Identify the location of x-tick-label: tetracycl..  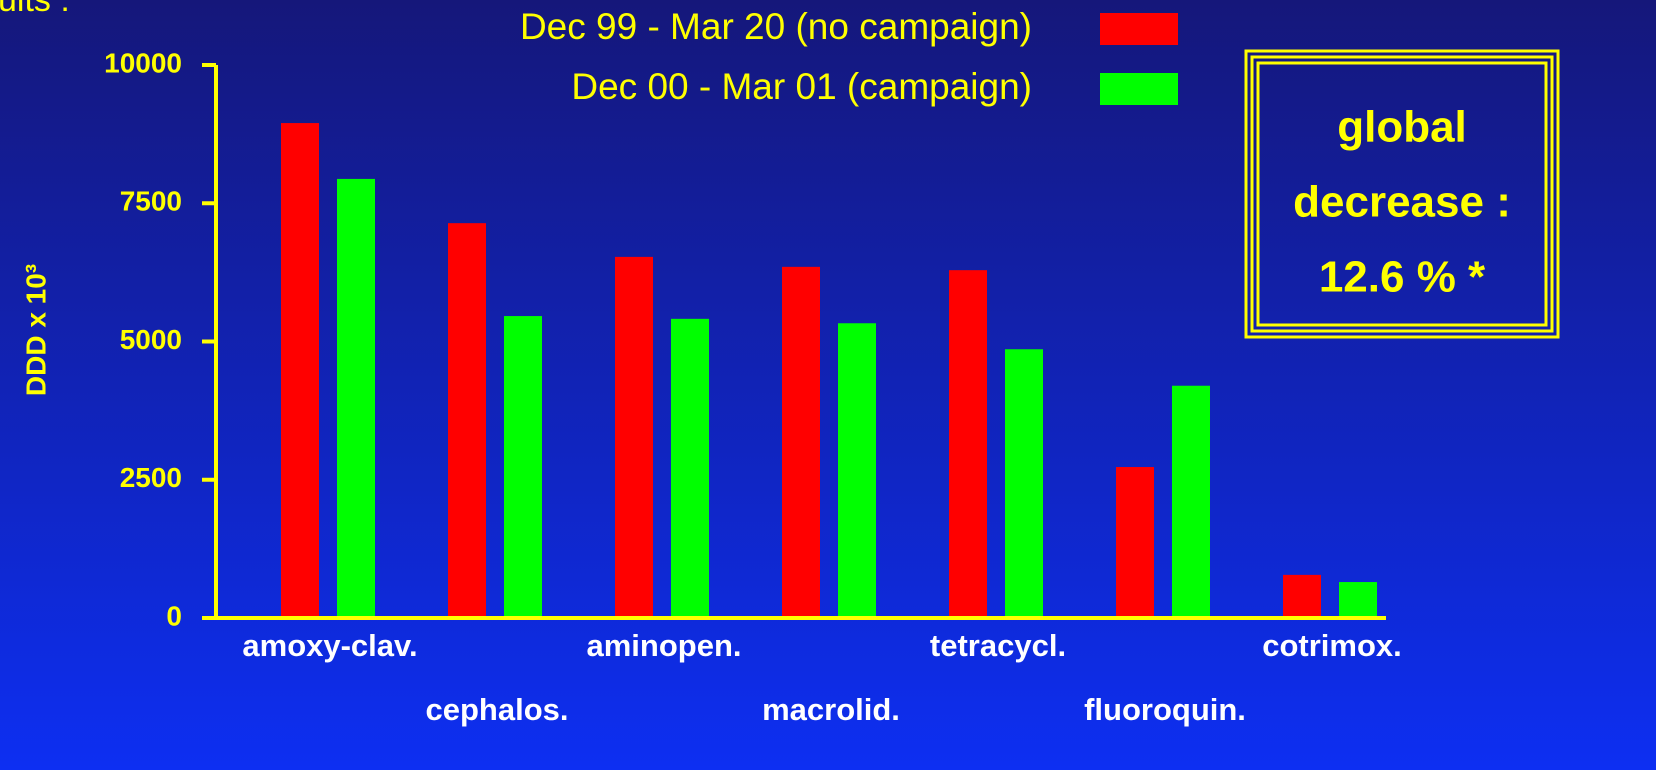
(998, 645).